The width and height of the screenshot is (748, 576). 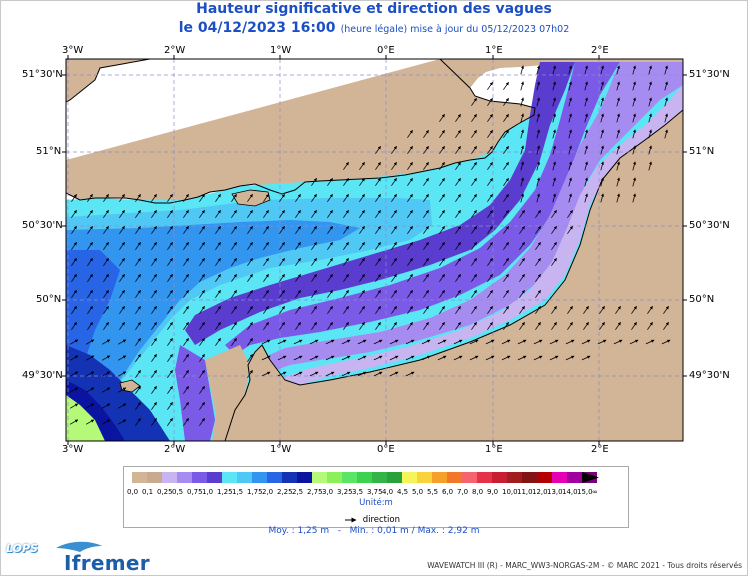 What do you see at coordinates (600, 449) in the screenshot?
I see `lon-label-bottom: 2°E` at bounding box center [600, 449].